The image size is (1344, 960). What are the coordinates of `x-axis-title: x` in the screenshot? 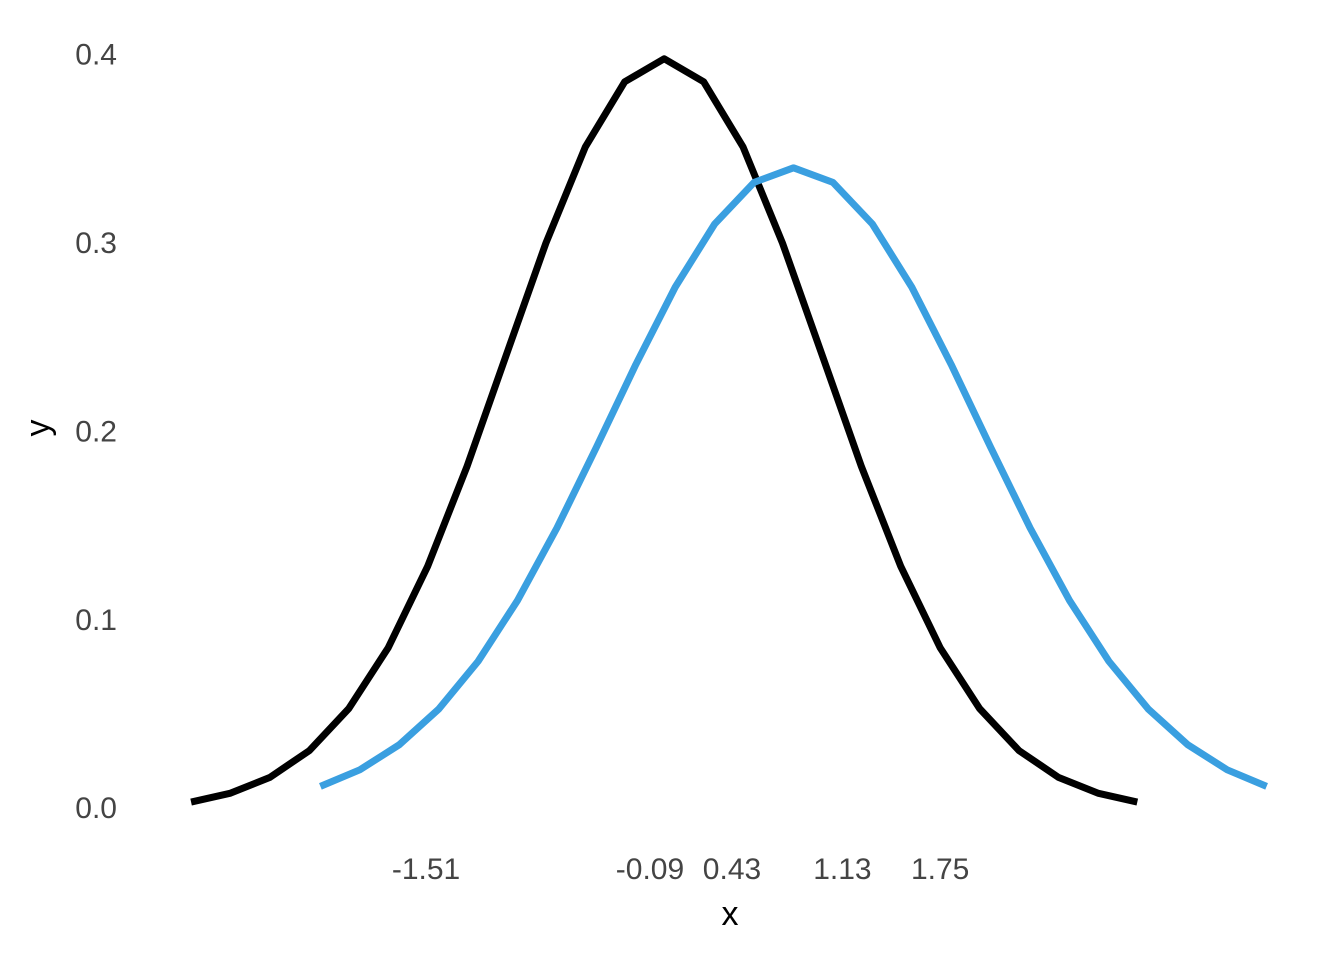 It's located at (730, 914).